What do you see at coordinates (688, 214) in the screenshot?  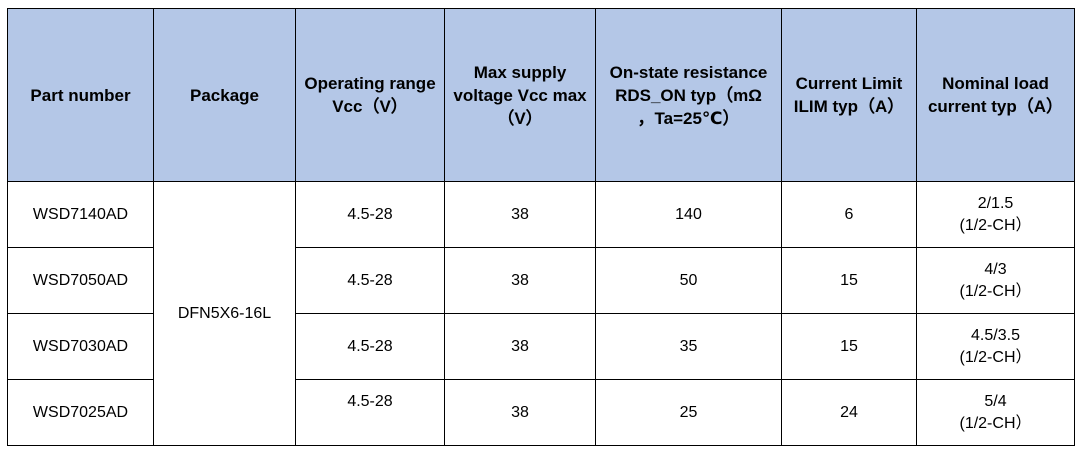 I see `cell-rds-on: 140` at bounding box center [688, 214].